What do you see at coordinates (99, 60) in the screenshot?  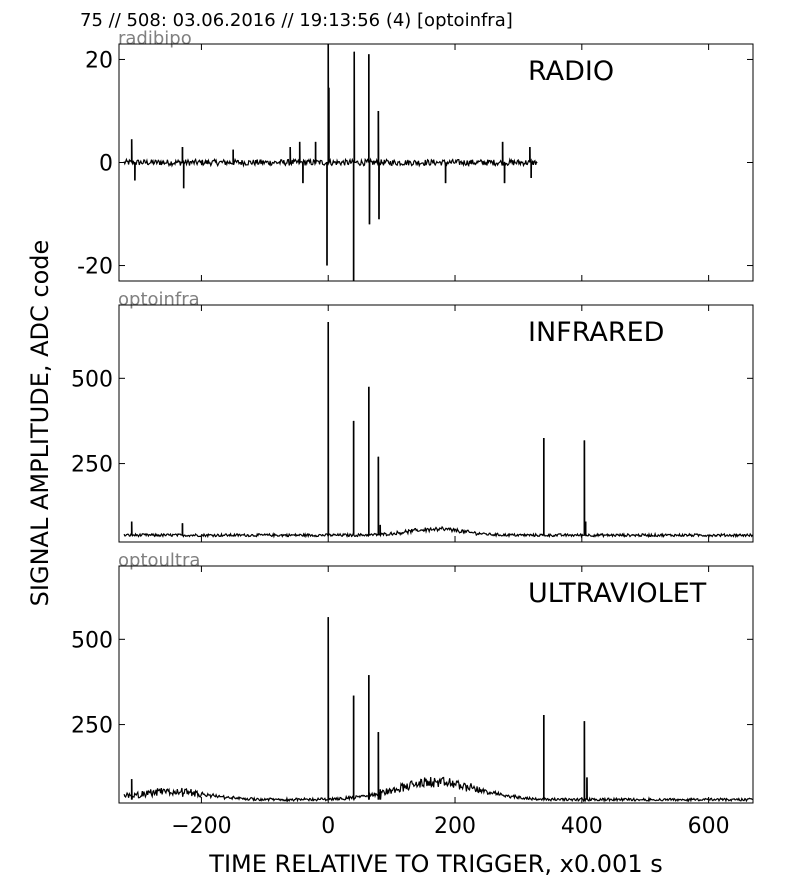 I see `y-tick-label: 20` at bounding box center [99, 60].